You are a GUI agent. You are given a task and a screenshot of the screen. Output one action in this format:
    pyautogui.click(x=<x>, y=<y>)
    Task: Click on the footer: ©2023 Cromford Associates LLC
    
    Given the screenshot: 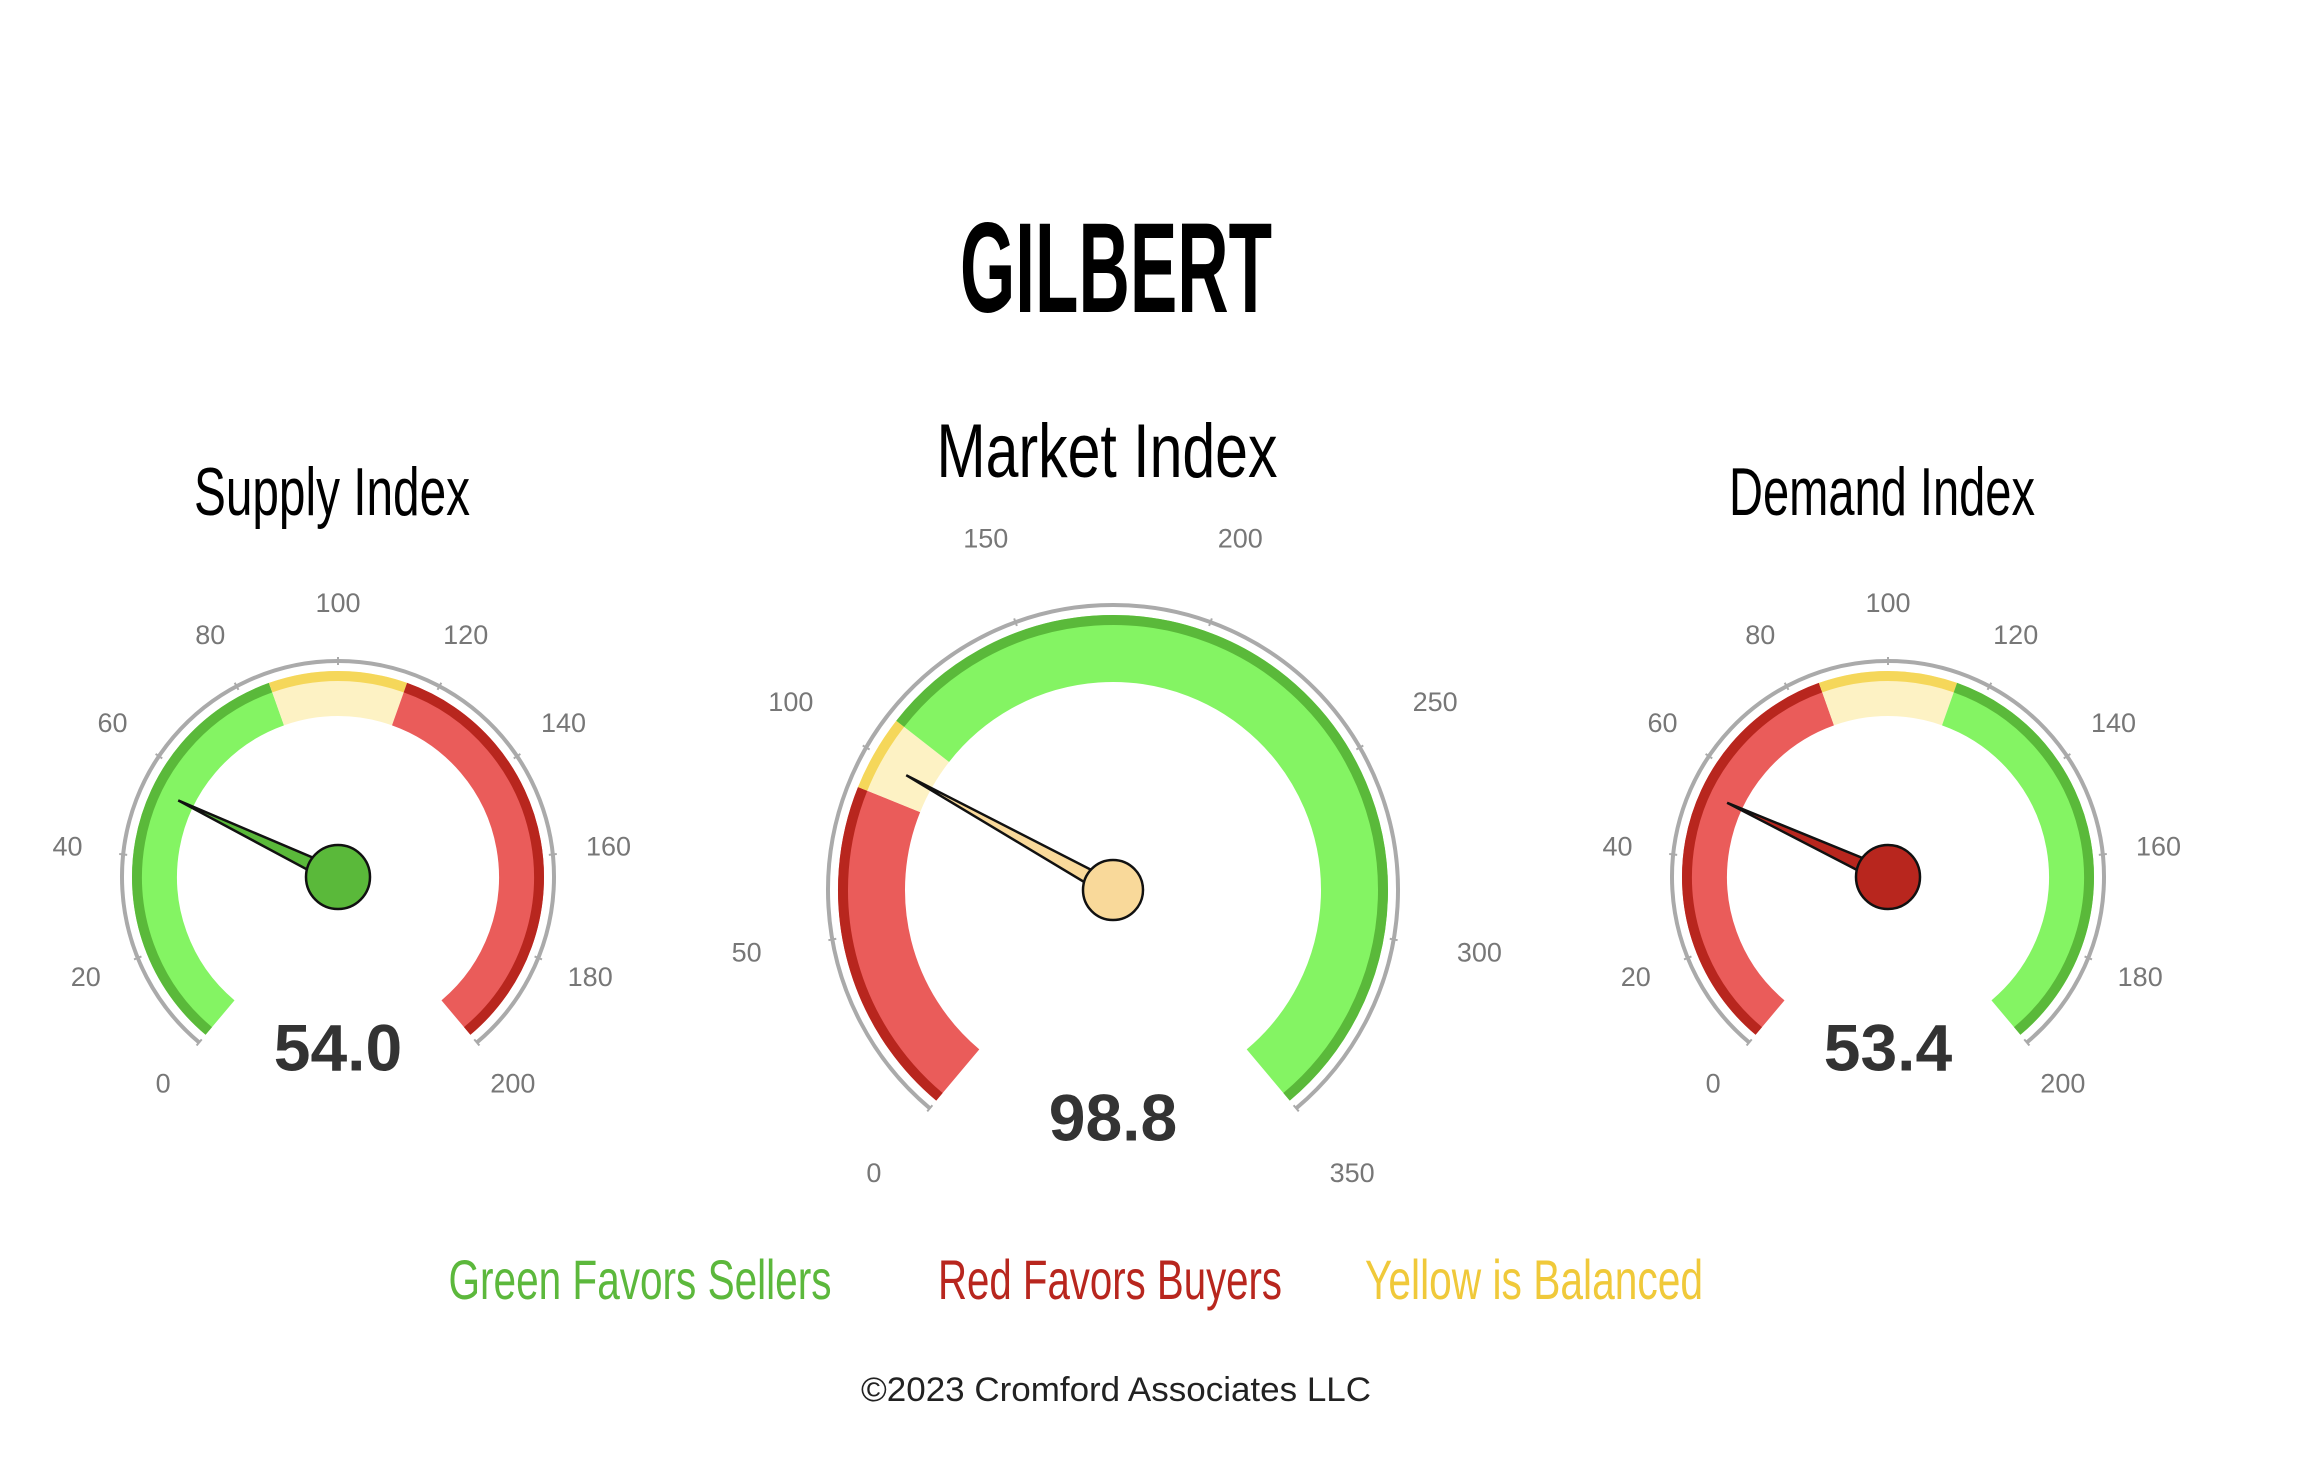 What is the action you would take?
    pyautogui.click(x=1116, y=1390)
    